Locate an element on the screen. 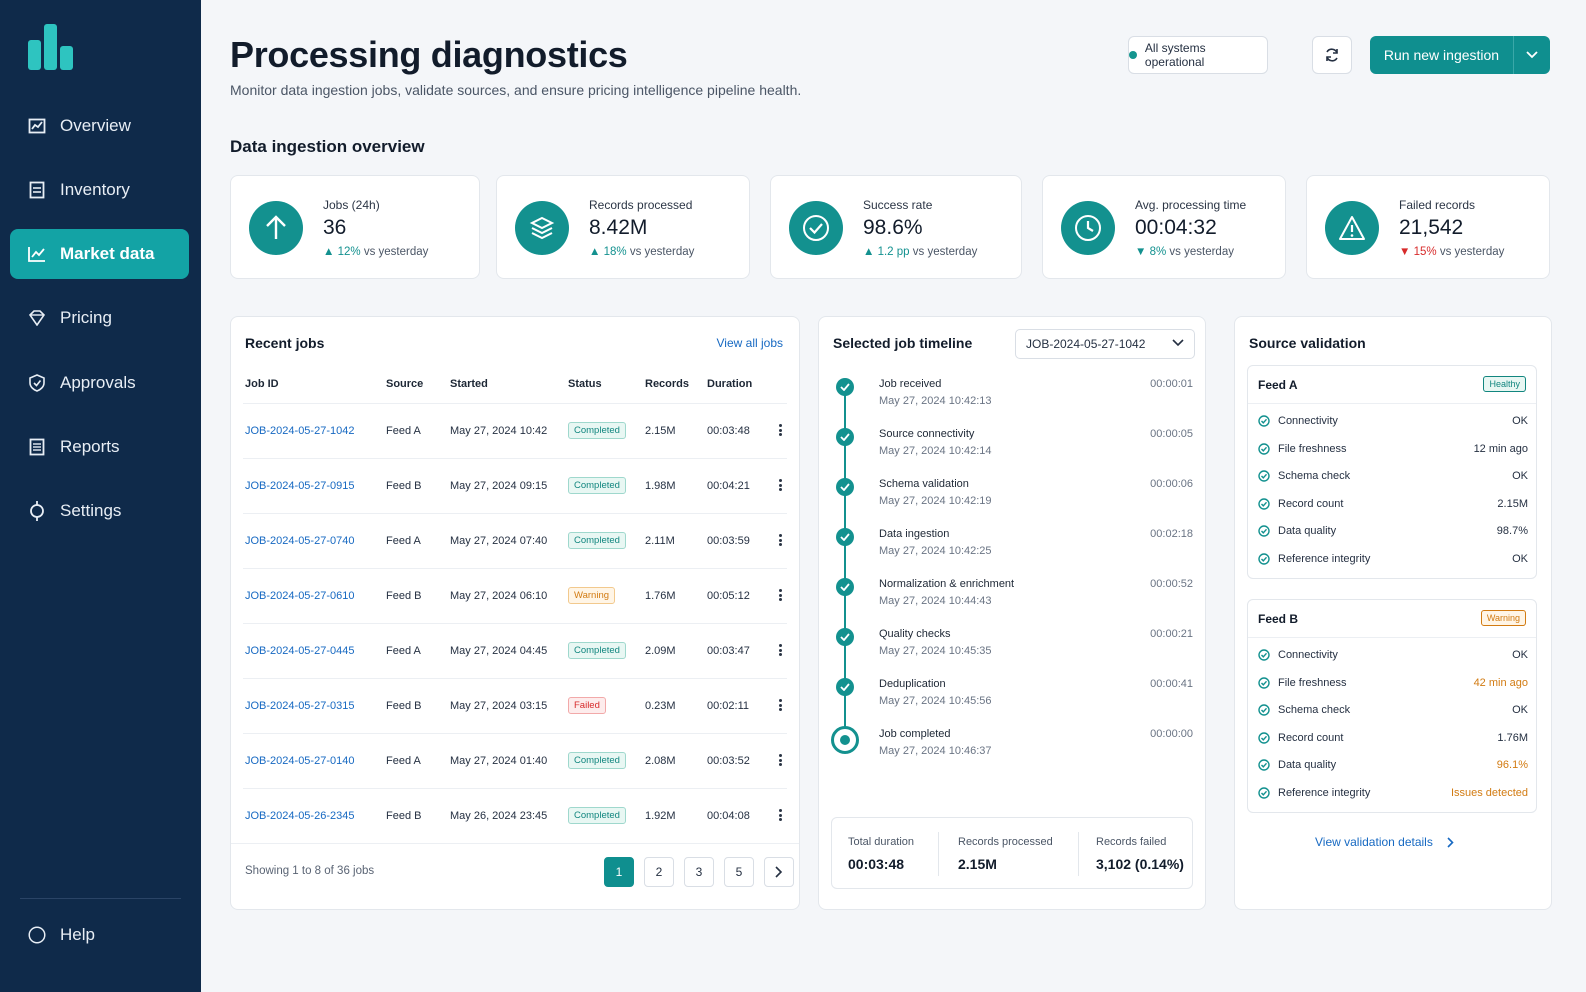 This screenshot has height=992, width=1586. check-value: 96.1% is located at coordinates (1512, 765).